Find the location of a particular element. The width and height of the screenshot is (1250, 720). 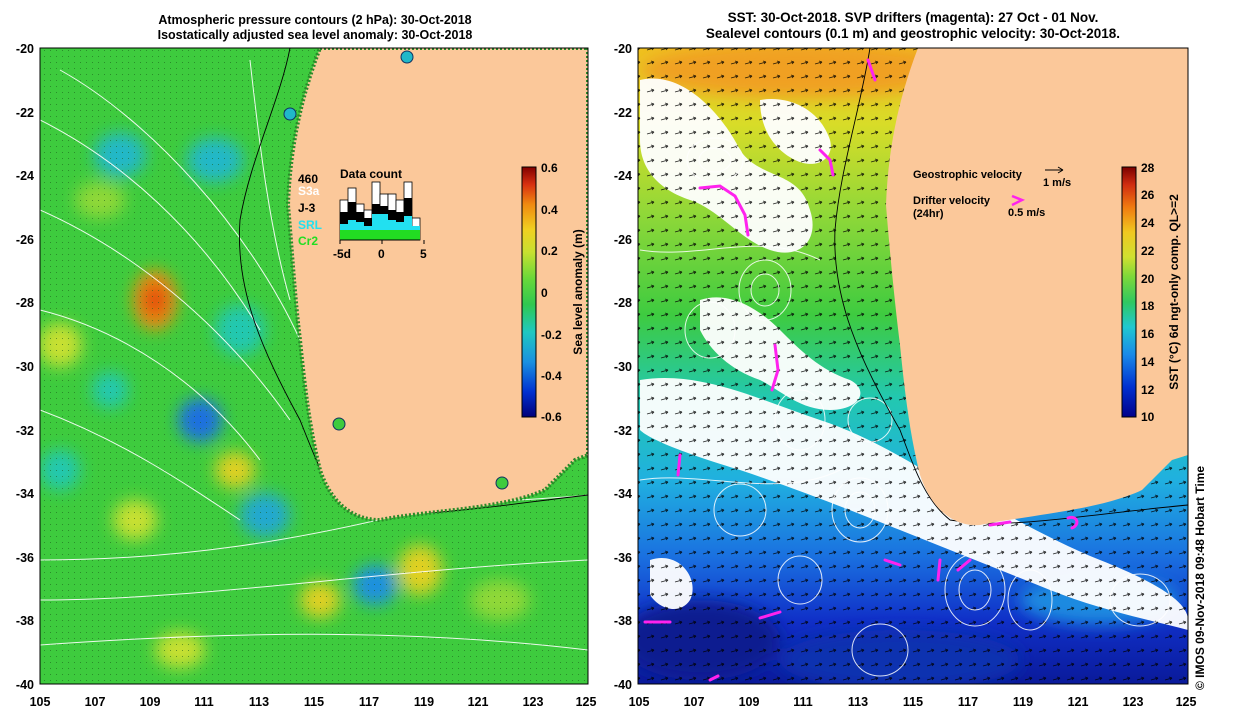

sla-cb-tick: 0.4 is located at coordinates (549, 210).